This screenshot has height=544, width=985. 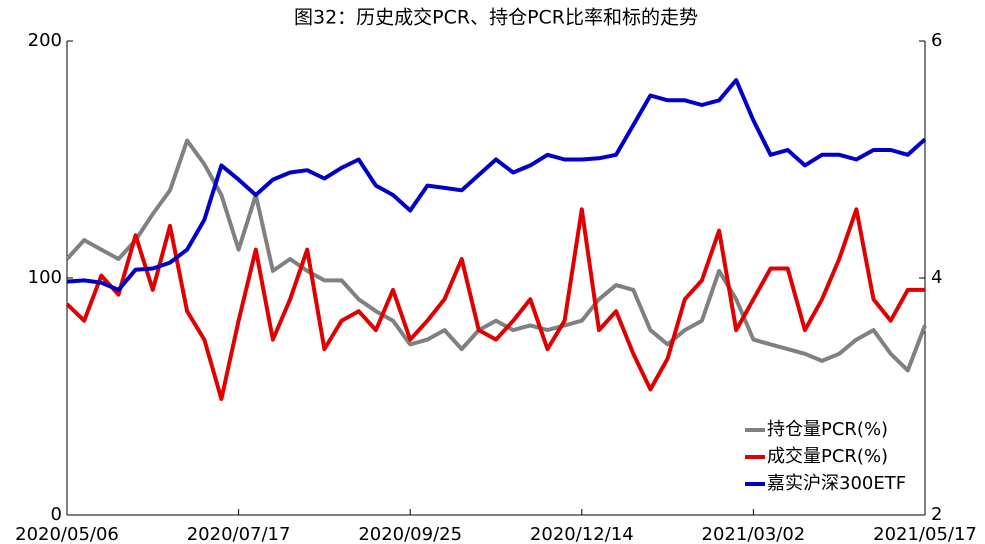 I want to click on legend-label: 持仓量PCR(%), so click(x=827, y=429).